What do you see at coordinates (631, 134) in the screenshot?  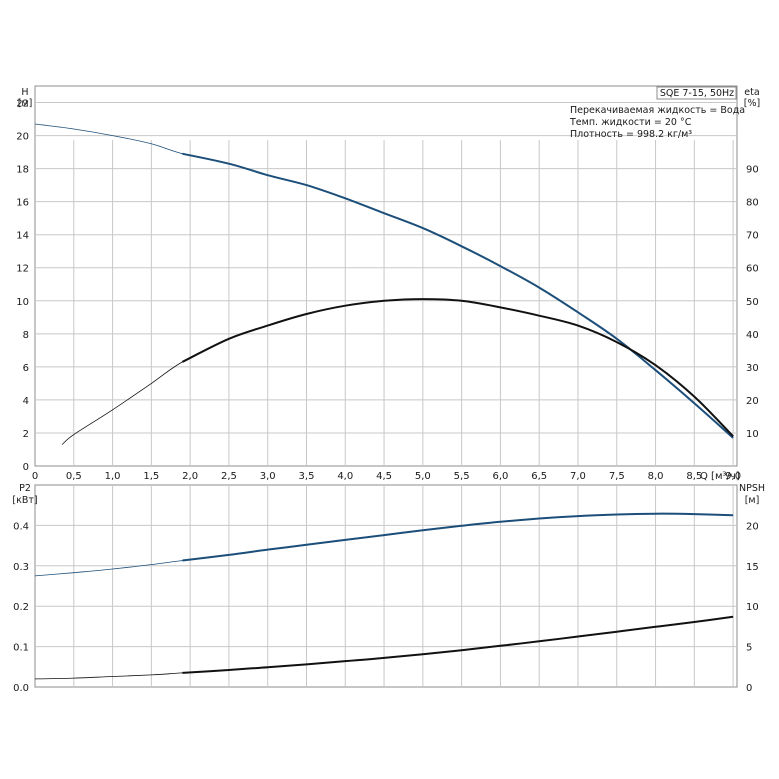 I see `fluid-info-line: Плотность = 998.2 кг/м³` at bounding box center [631, 134].